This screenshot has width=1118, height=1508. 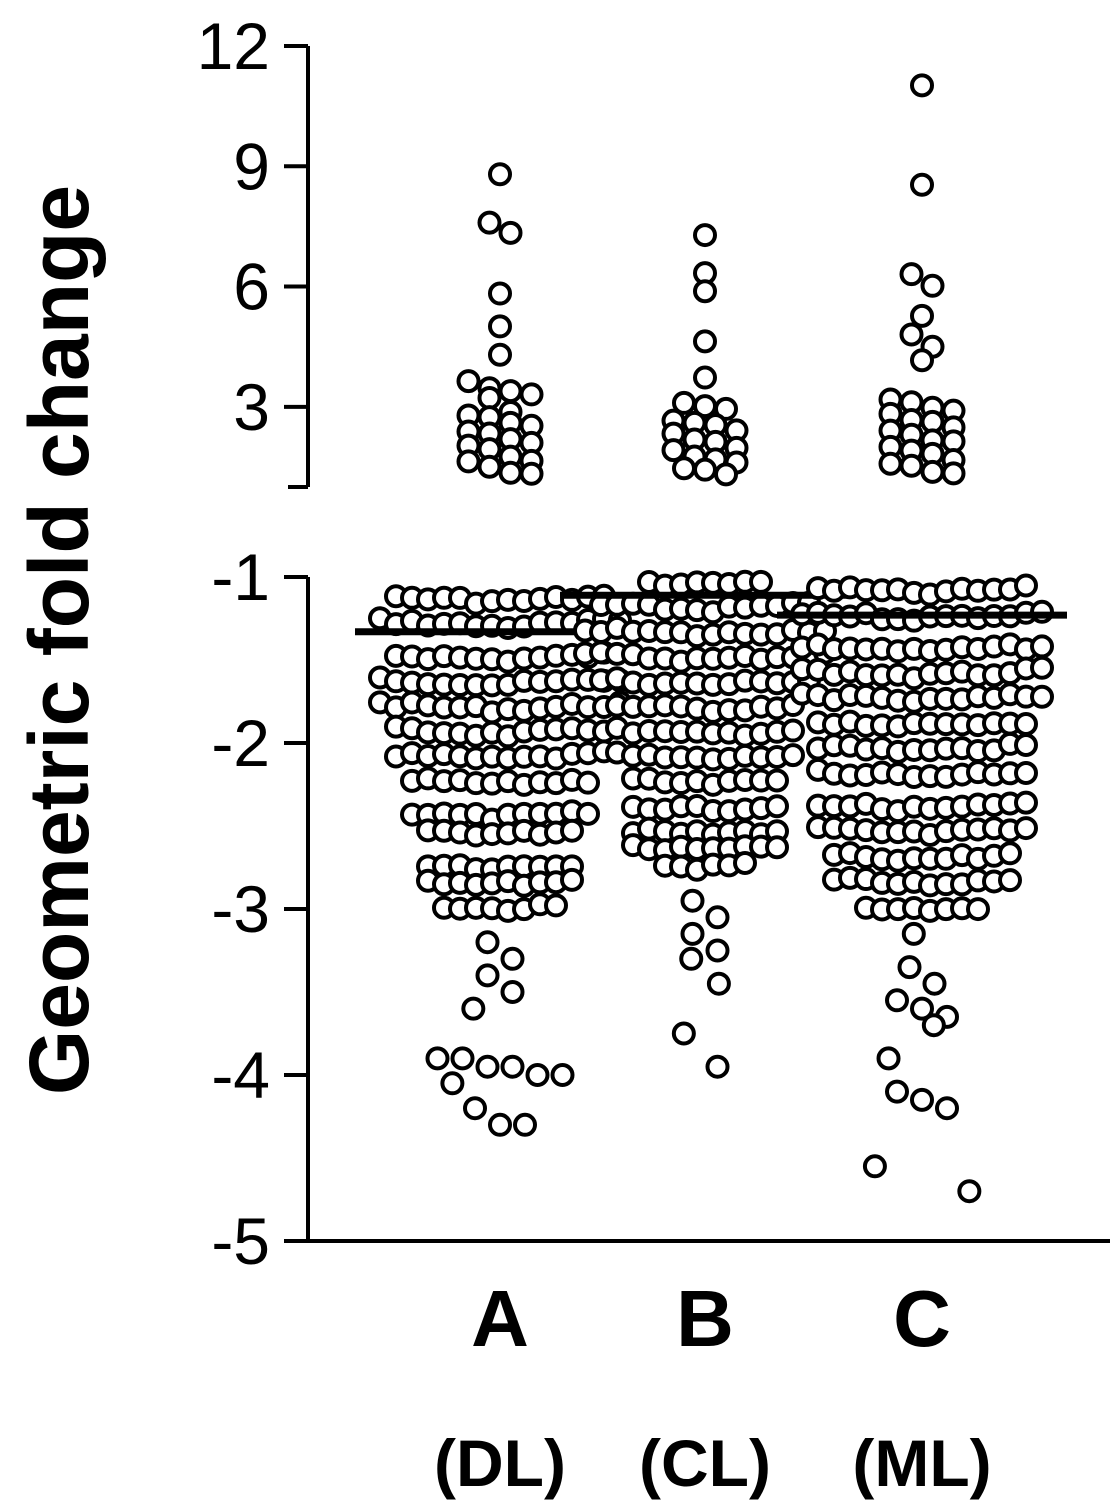 I want to click on y-tick-label: -2, so click(x=240, y=743).